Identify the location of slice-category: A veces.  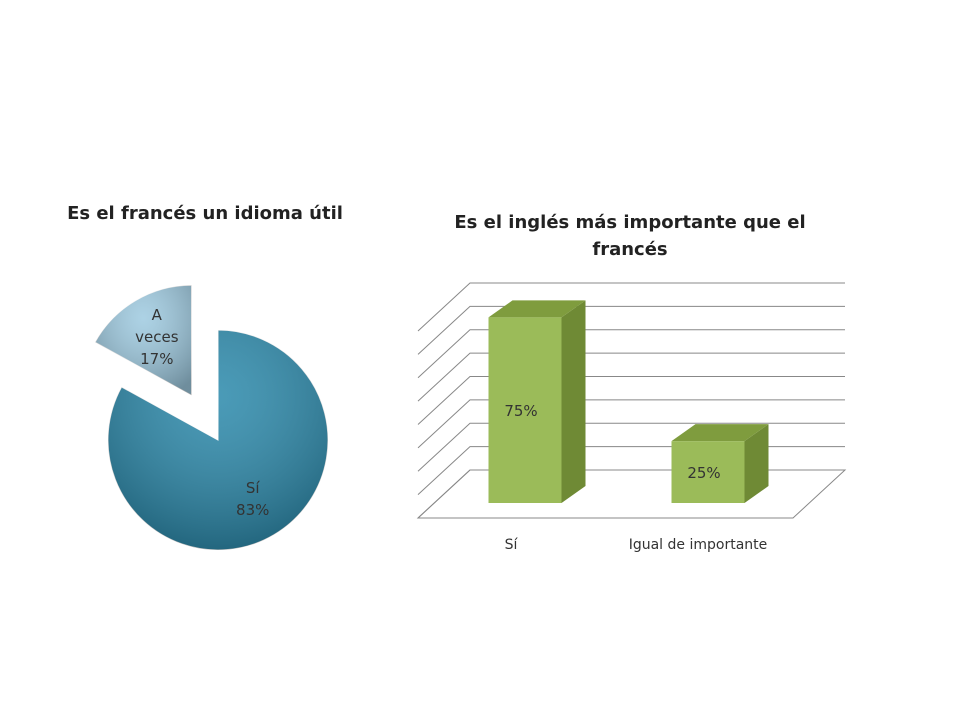
(157, 325).